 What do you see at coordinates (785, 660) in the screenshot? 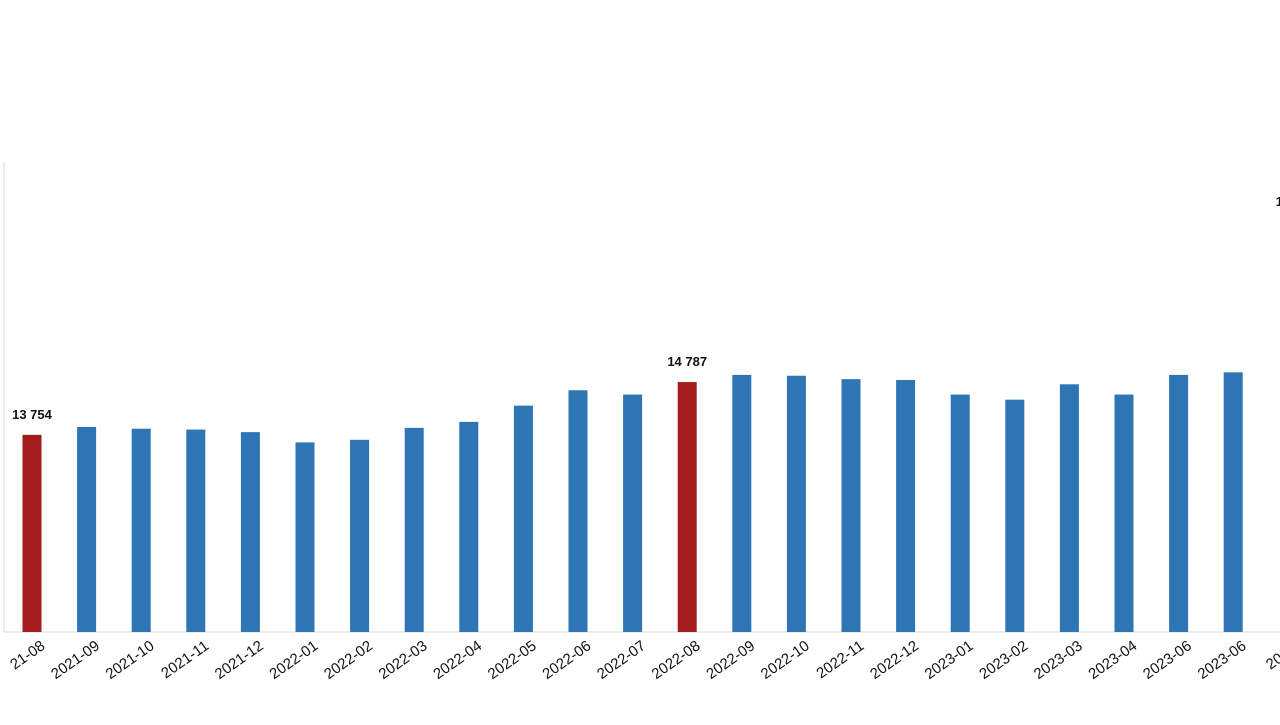
I see `x-tick-label-2022-10: 2022-10` at bounding box center [785, 660].